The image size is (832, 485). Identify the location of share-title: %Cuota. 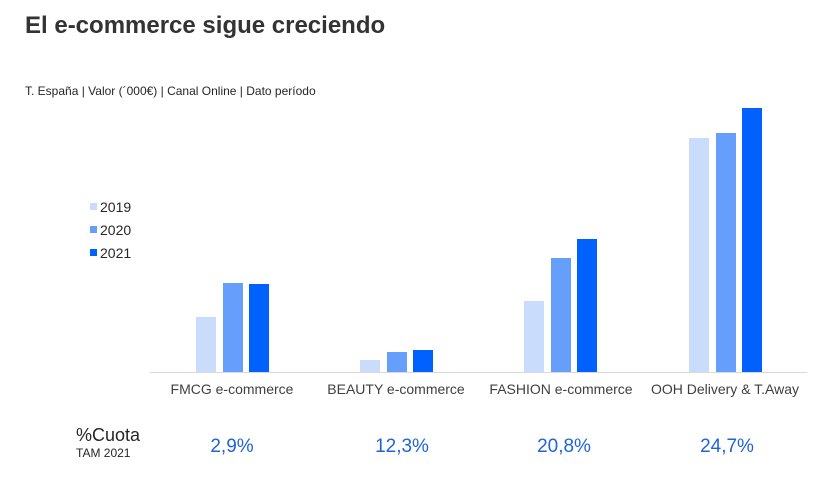
(108, 435).